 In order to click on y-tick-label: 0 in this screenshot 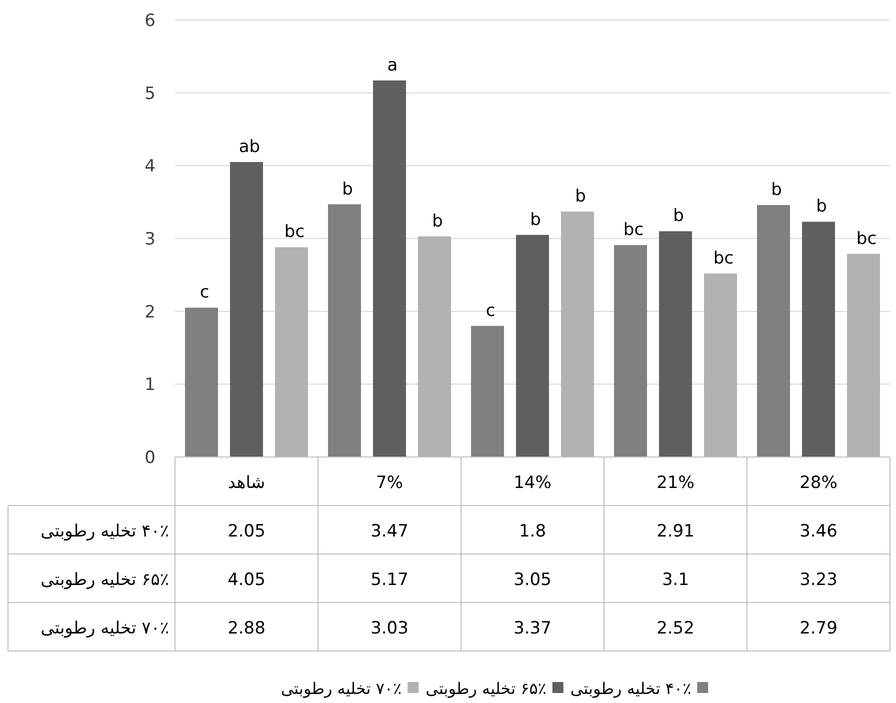, I will do `click(150, 458)`.